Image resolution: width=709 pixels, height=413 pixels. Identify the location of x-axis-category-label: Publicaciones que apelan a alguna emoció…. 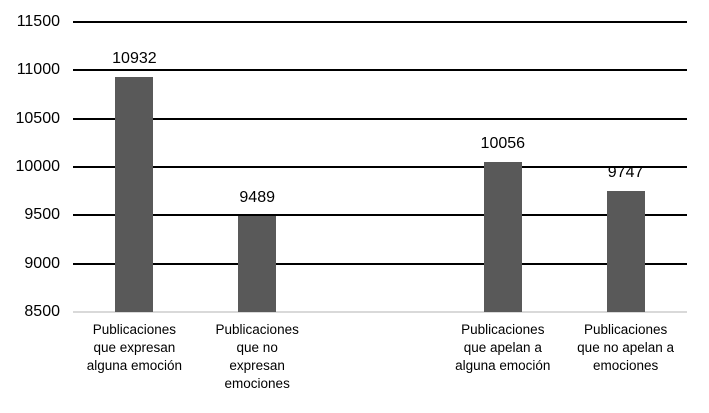
(503, 347).